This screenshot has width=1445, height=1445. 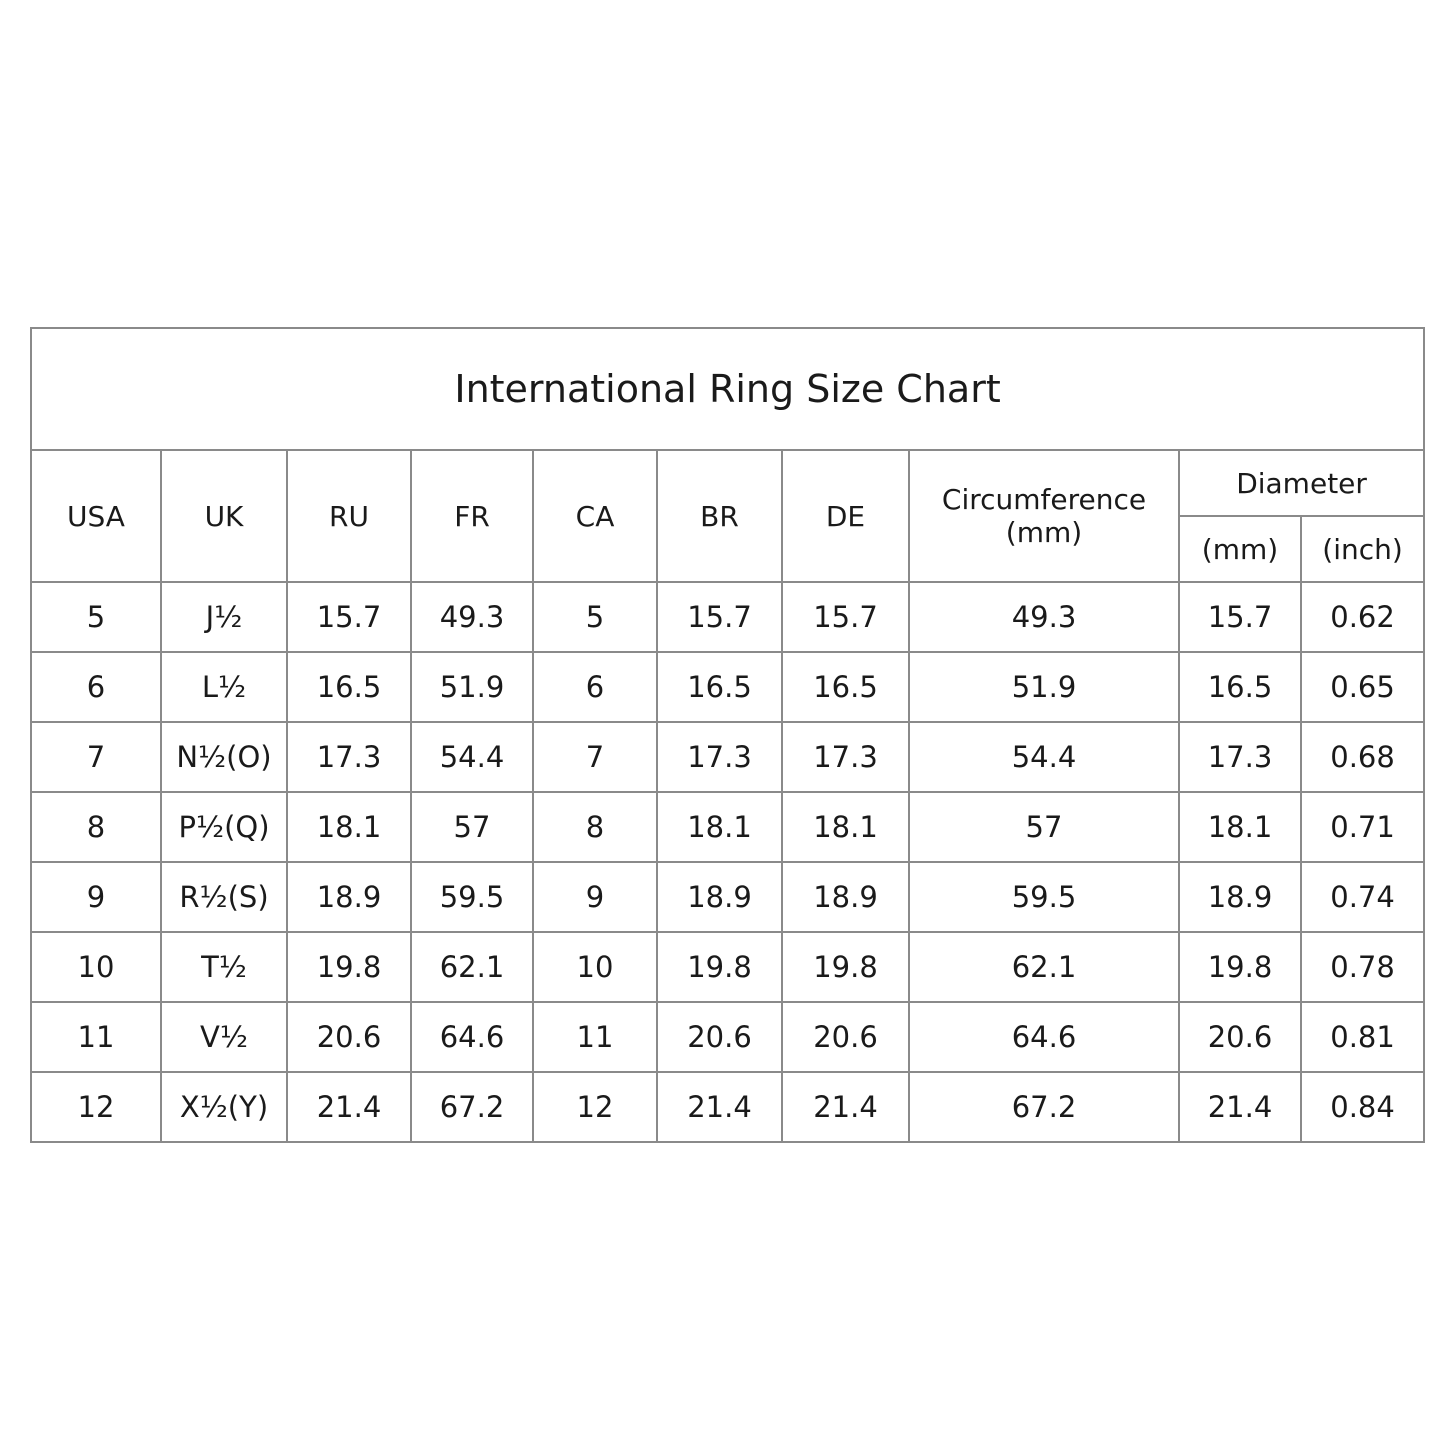 I want to click on cell-fr: 67.2, so click(x=472, y=1107).